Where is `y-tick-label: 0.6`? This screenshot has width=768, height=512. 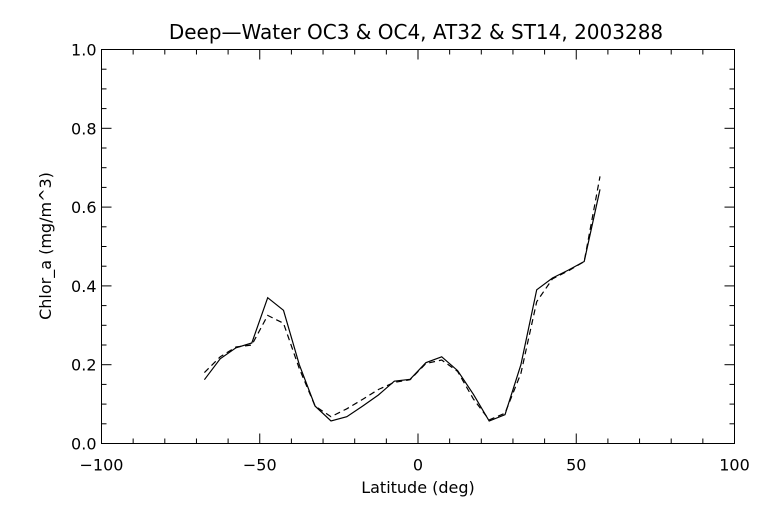 y-tick-label: 0.6 is located at coordinates (83, 207).